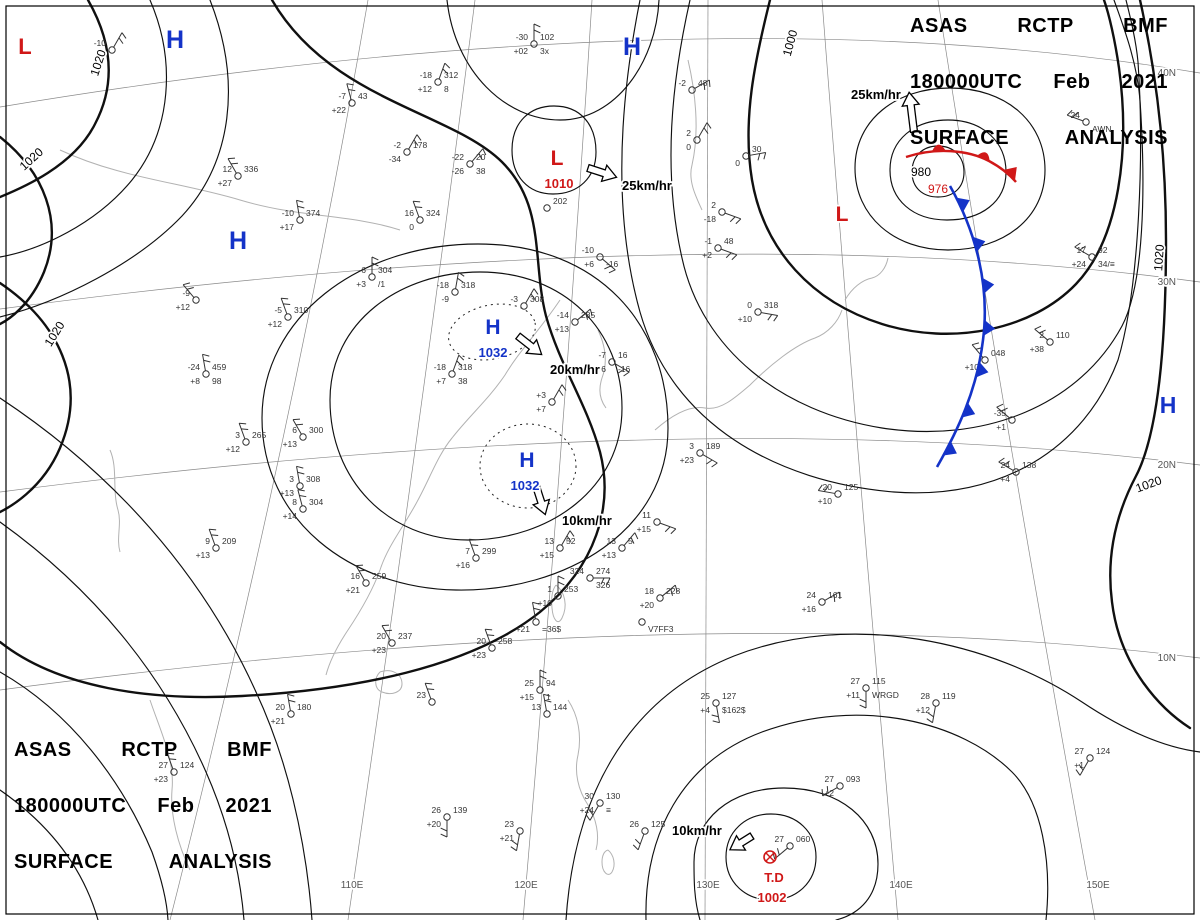 This screenshot has width=1200, height=920. Describe the element at coordinates (571, 589) in the screenshot. I see `map-label: 253` at that location.